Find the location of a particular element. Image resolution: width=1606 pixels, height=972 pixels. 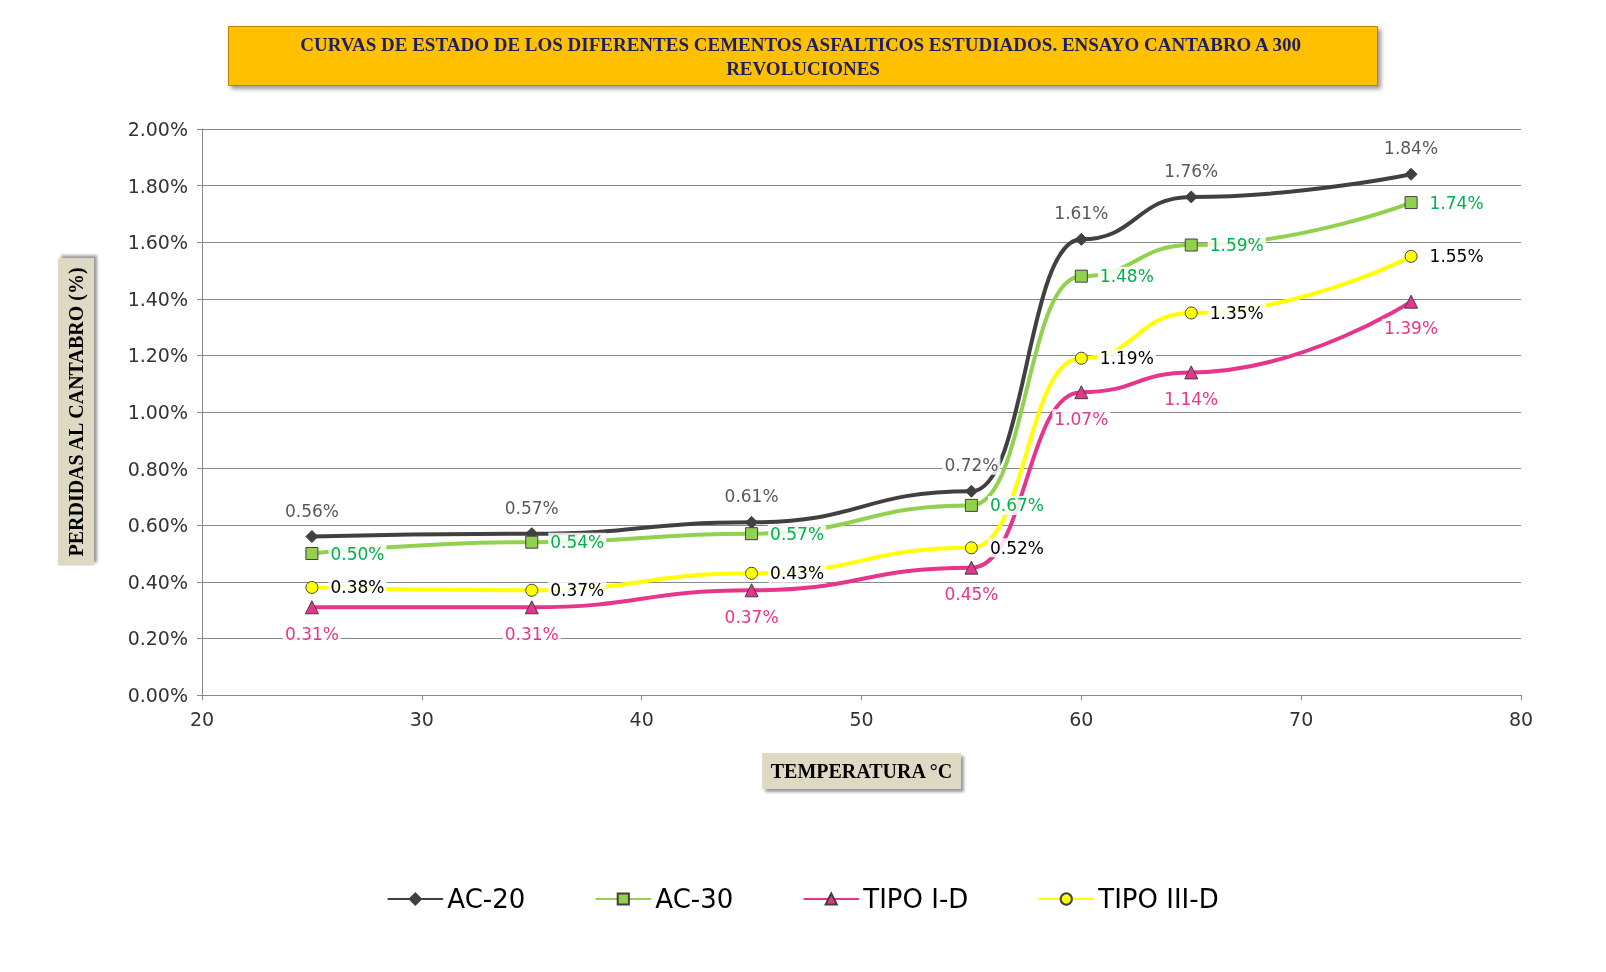

data-label: 1.07% is located at coordinates (1081, 418).